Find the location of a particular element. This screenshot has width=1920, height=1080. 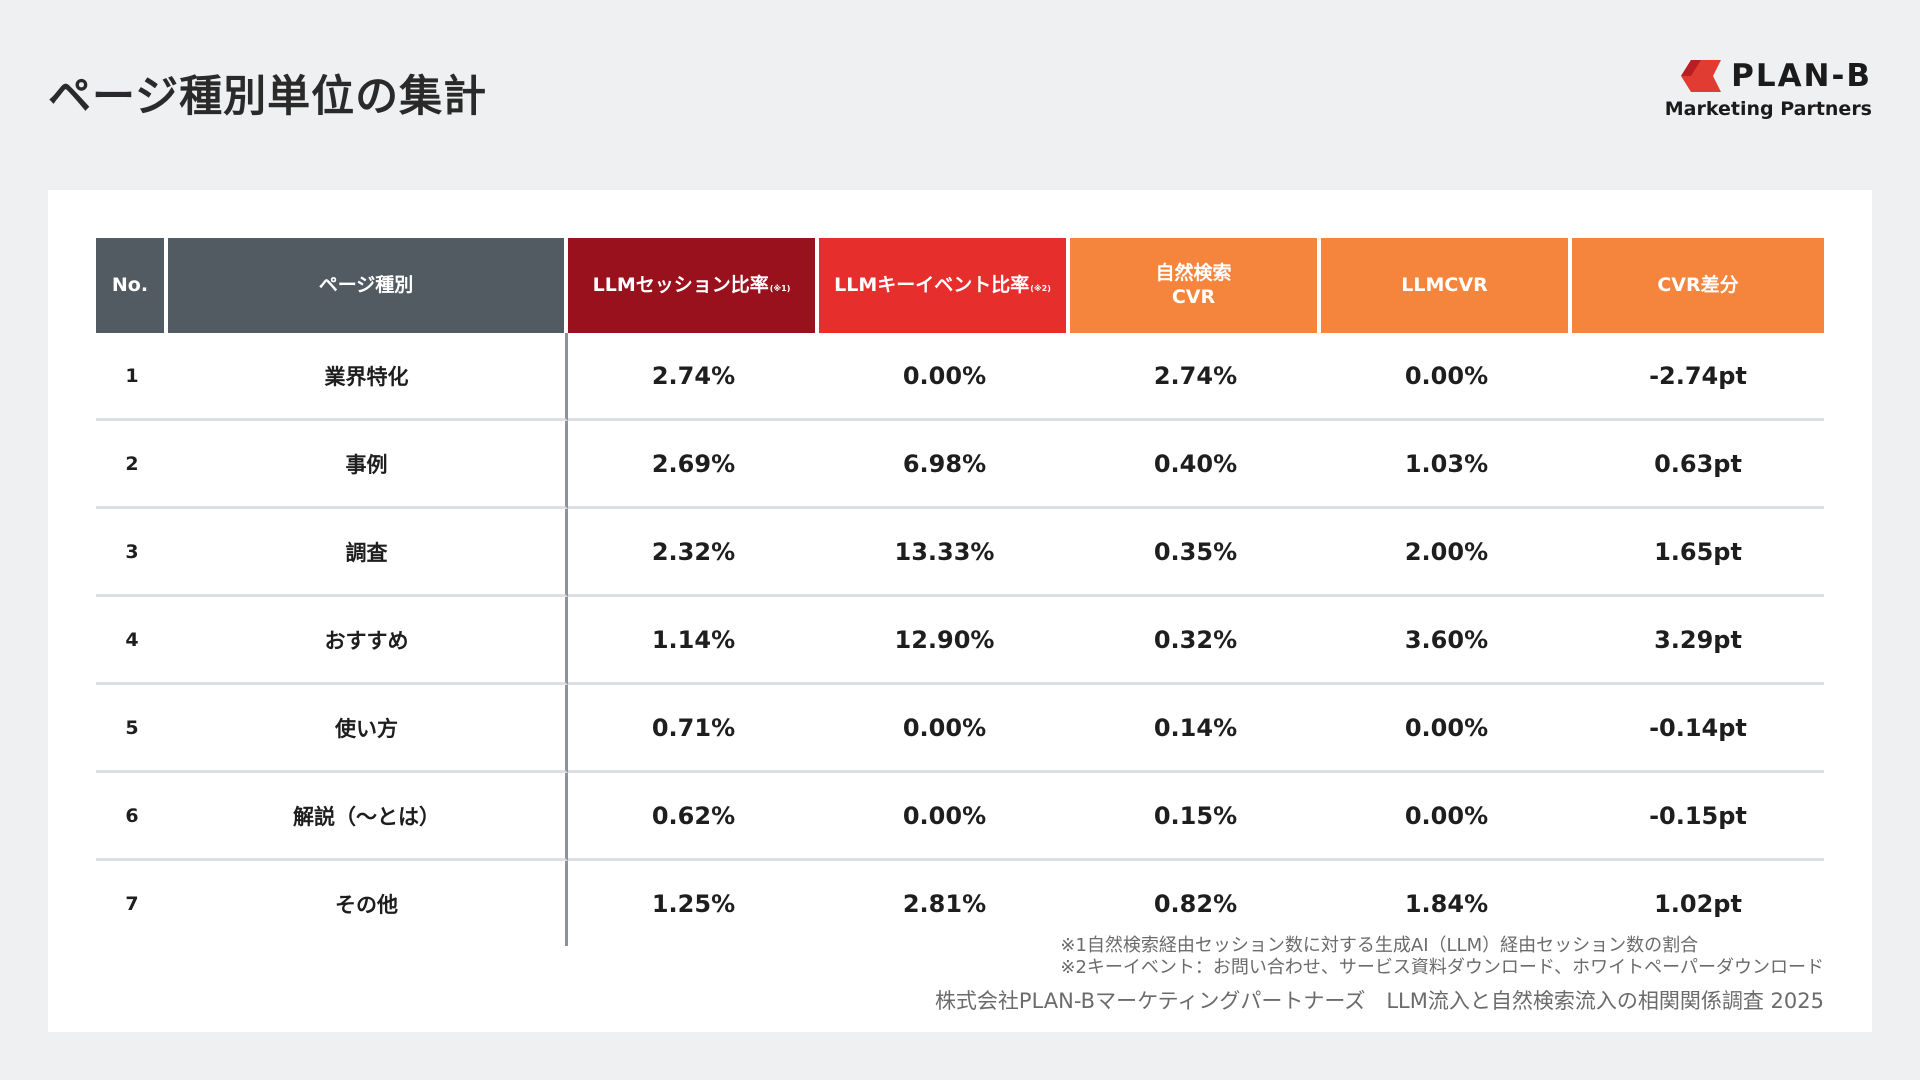

cell-llm-cvr: 3.60% is located at coordinates (1446, 641).